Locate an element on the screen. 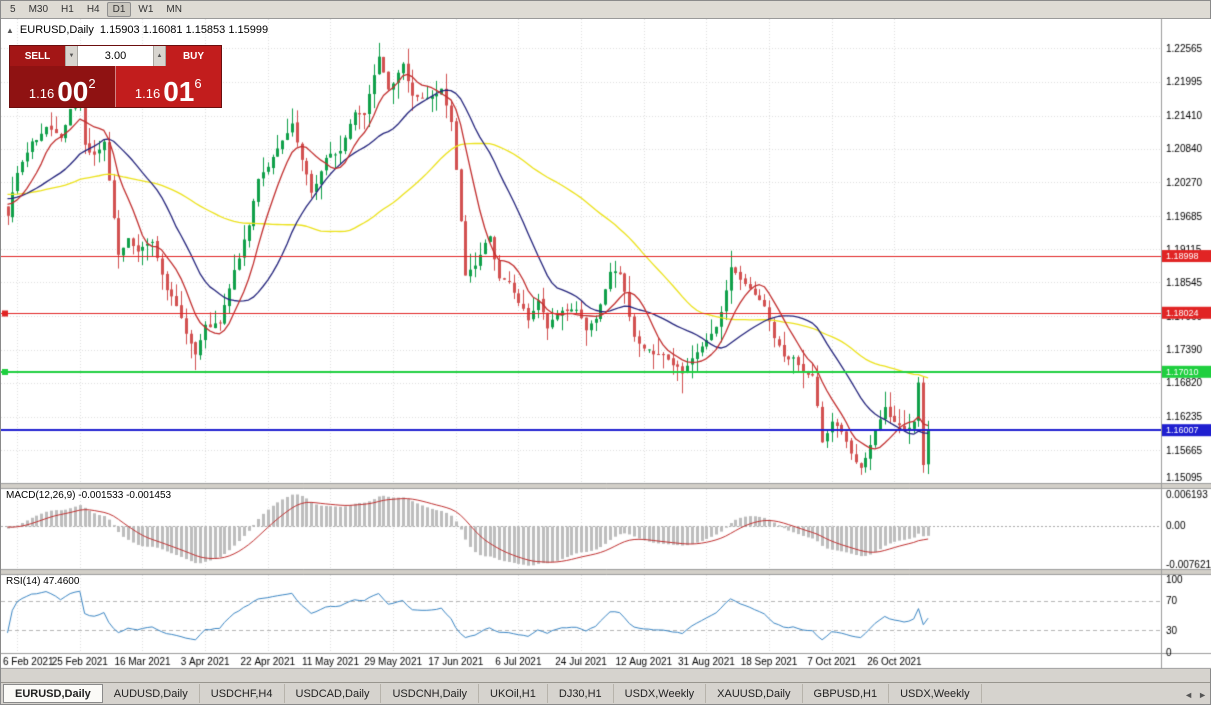  trade-panel-price-row: 1.16 00 2 1.16 01 6 is located at coordinates (115, 86).